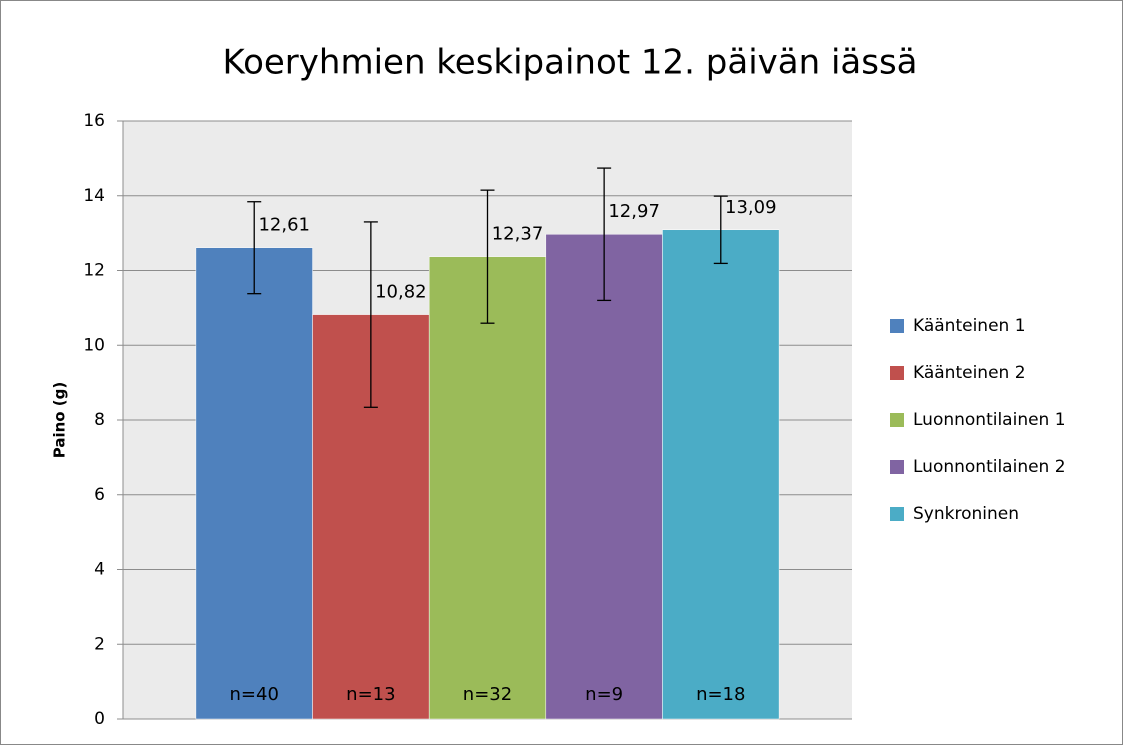 This screenshot has height=745, width=1123. What do you see at coordinates (966, 514) in the screenshot?
I see `legend-label: Synkroninen` at bounding box center [966, 514].